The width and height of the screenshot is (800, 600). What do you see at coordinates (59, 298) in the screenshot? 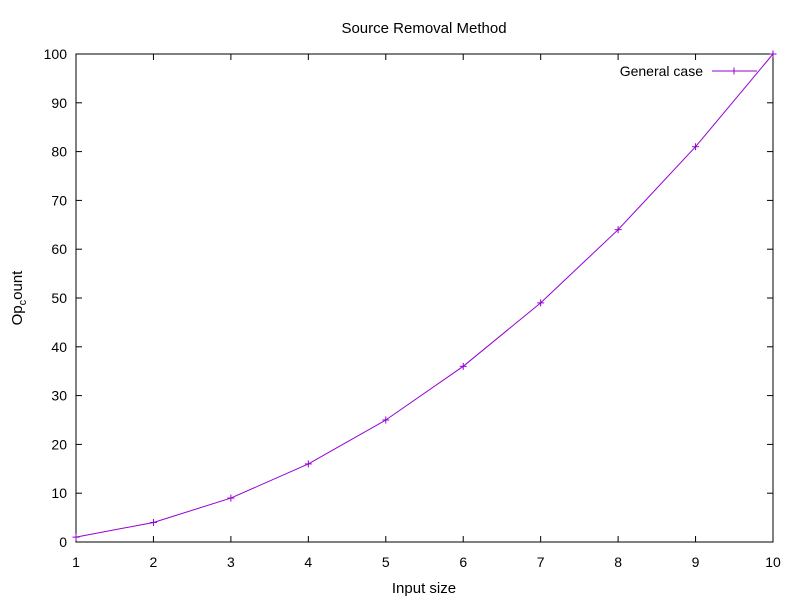
I see `y-tick-label: 50` at bounding box center [59, 298].